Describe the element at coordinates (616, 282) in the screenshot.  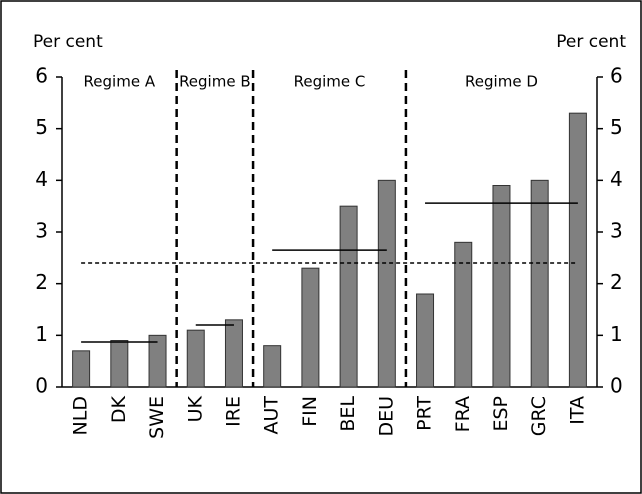
I see `y2-tick-label: 2` at that location.